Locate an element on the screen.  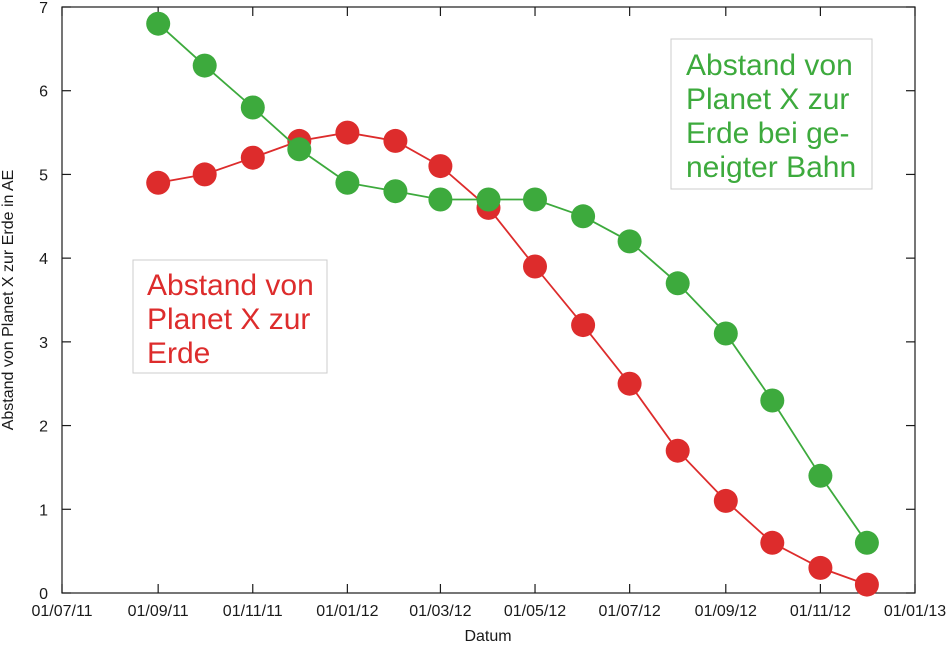
x-tick-label: 01/07/11 is located at coordinates (61, 611).